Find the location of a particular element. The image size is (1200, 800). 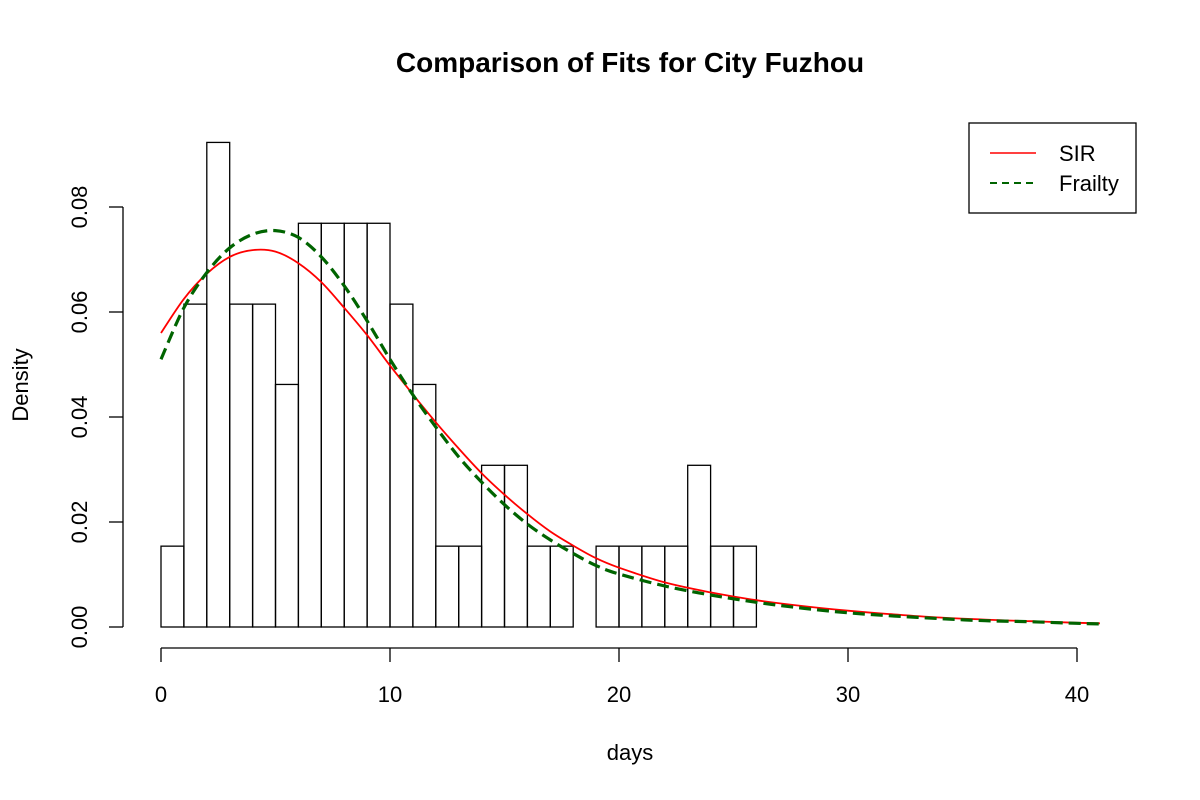

x-tick-label: 30 is located at coordinates (848, 694).